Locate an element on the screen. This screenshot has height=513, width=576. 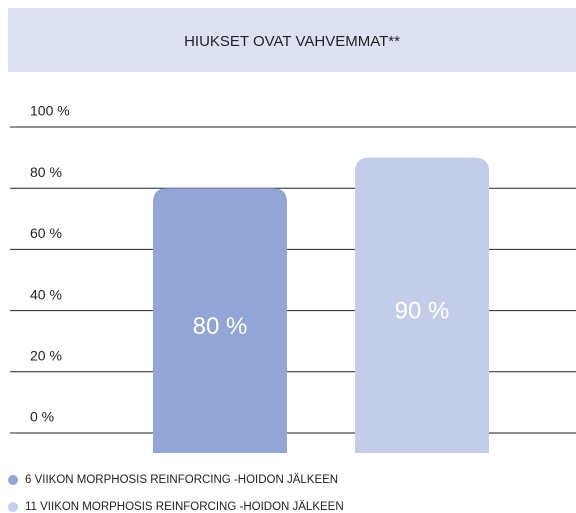
value-label: 90 % is located at coordinates (422, 311).